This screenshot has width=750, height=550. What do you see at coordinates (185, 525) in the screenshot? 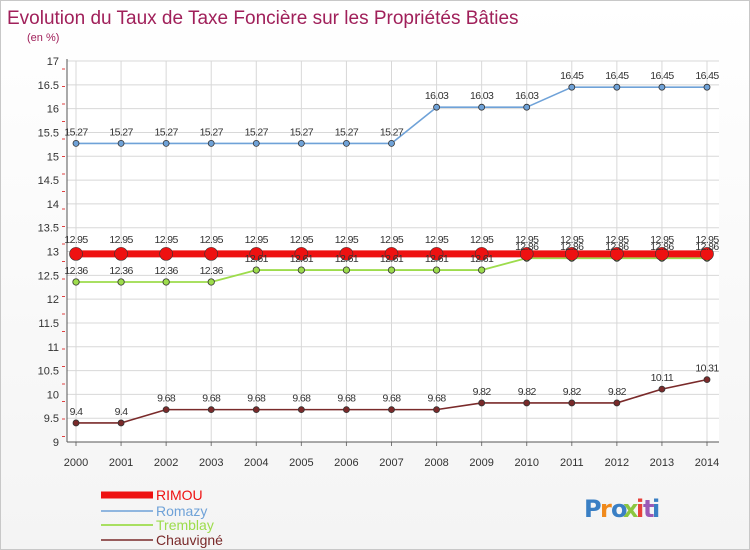
I see `legend-label-tremblay: Tremblay` at bounding box center [185, 525].